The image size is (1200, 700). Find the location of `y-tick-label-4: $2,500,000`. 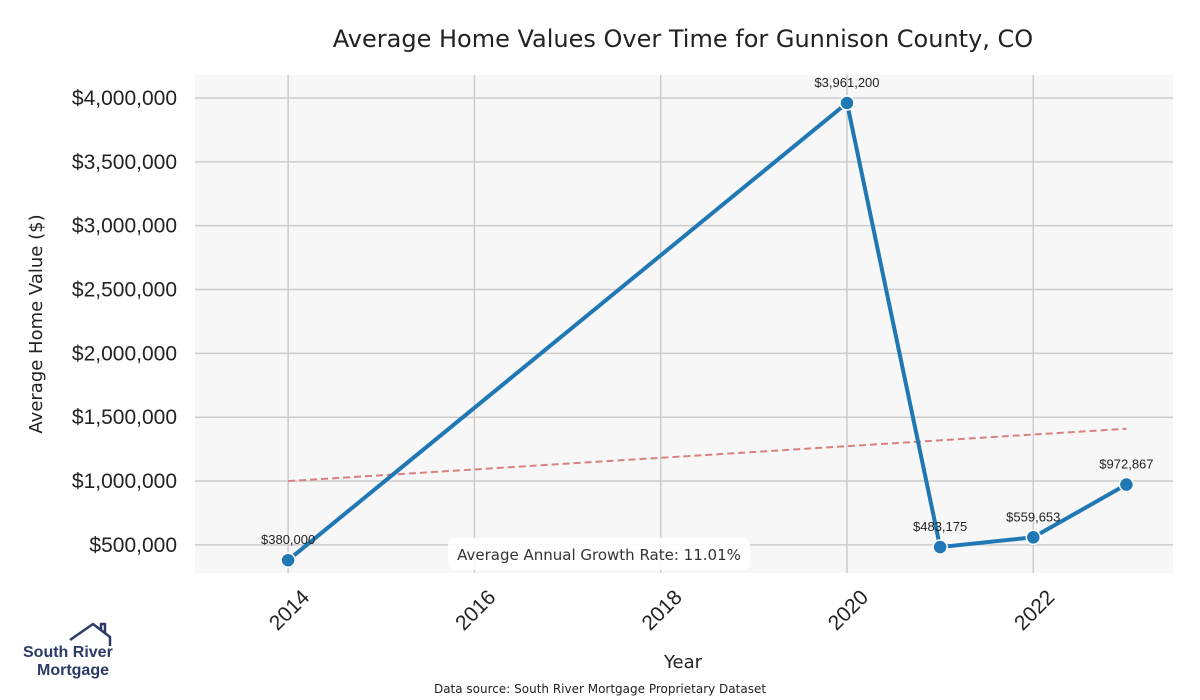

y-tick-label-4: $2,500,000 is located at coordinates (124, 290).